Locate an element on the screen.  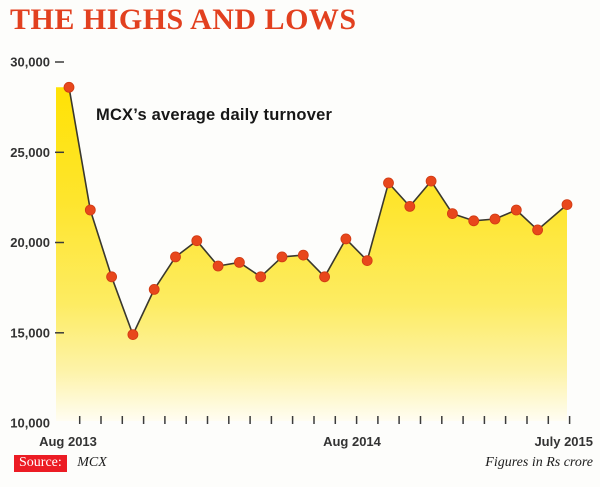
footer: Source: MCX Figures in Rs crore is located at coordinates (303, 463).